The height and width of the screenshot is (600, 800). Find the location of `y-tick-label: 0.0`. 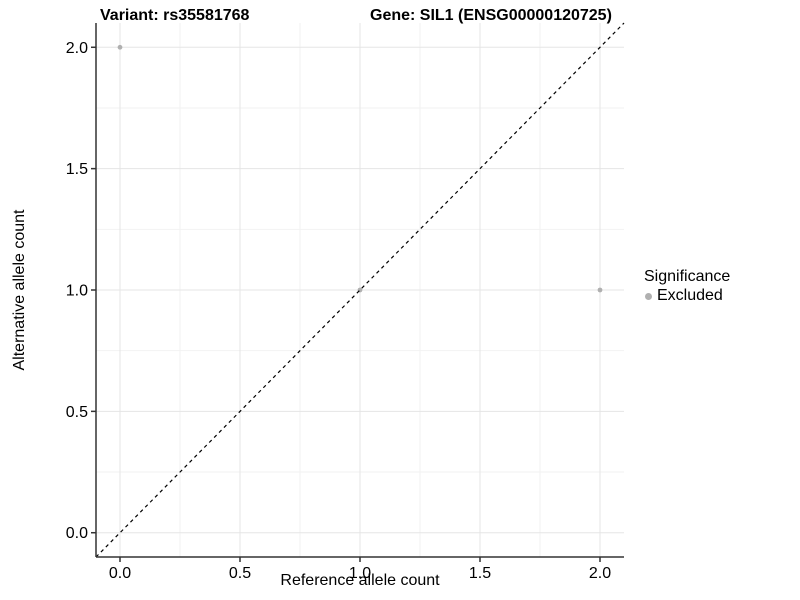

y-tick-label: 0.0 is located at coordinates (77, 533).